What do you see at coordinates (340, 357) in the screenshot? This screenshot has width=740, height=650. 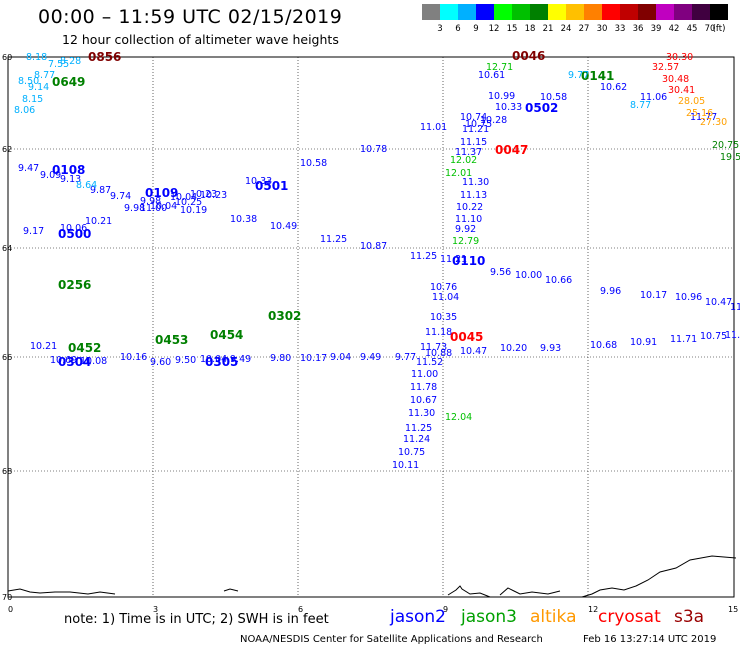 I see `wave-height-label: 9.04` at bounding box center [340, 357].